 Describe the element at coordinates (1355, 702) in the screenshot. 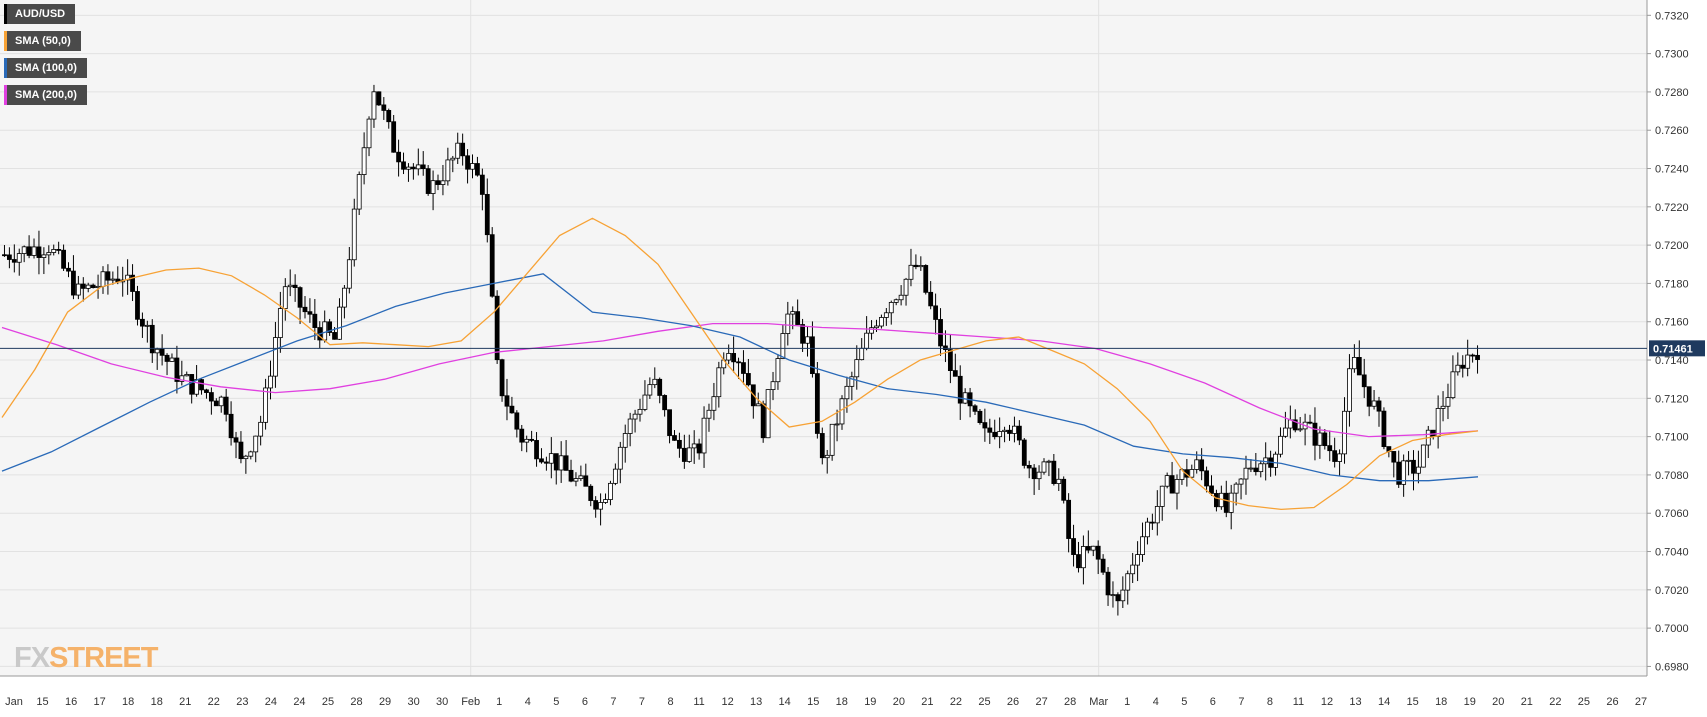

I see `x-tick-label: 13` at that location.